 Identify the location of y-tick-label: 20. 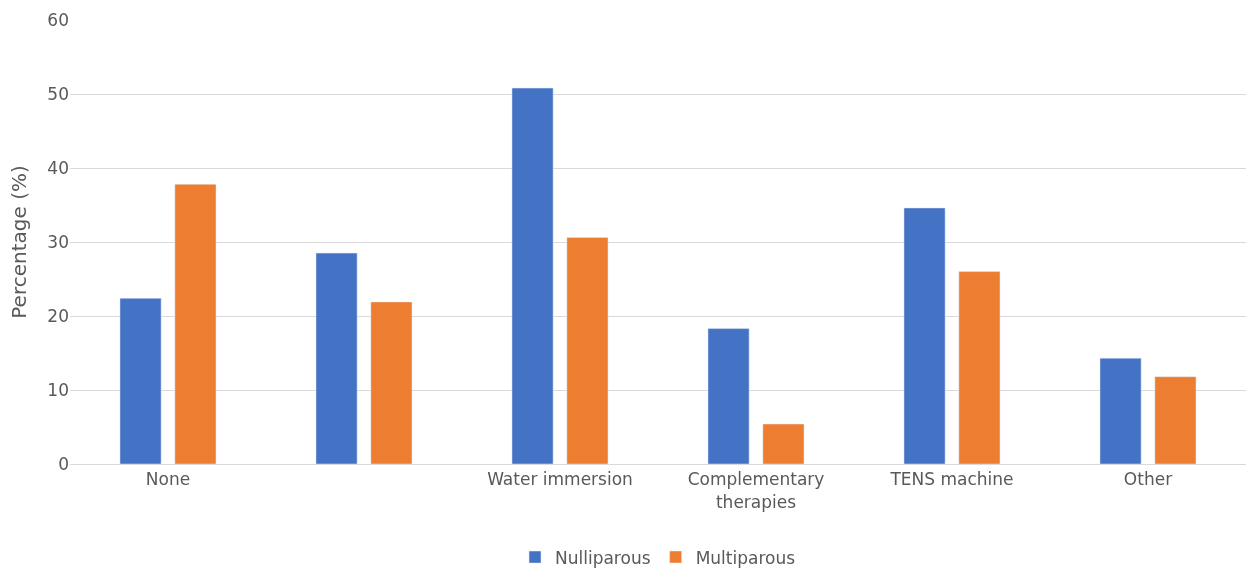
(58, 315).